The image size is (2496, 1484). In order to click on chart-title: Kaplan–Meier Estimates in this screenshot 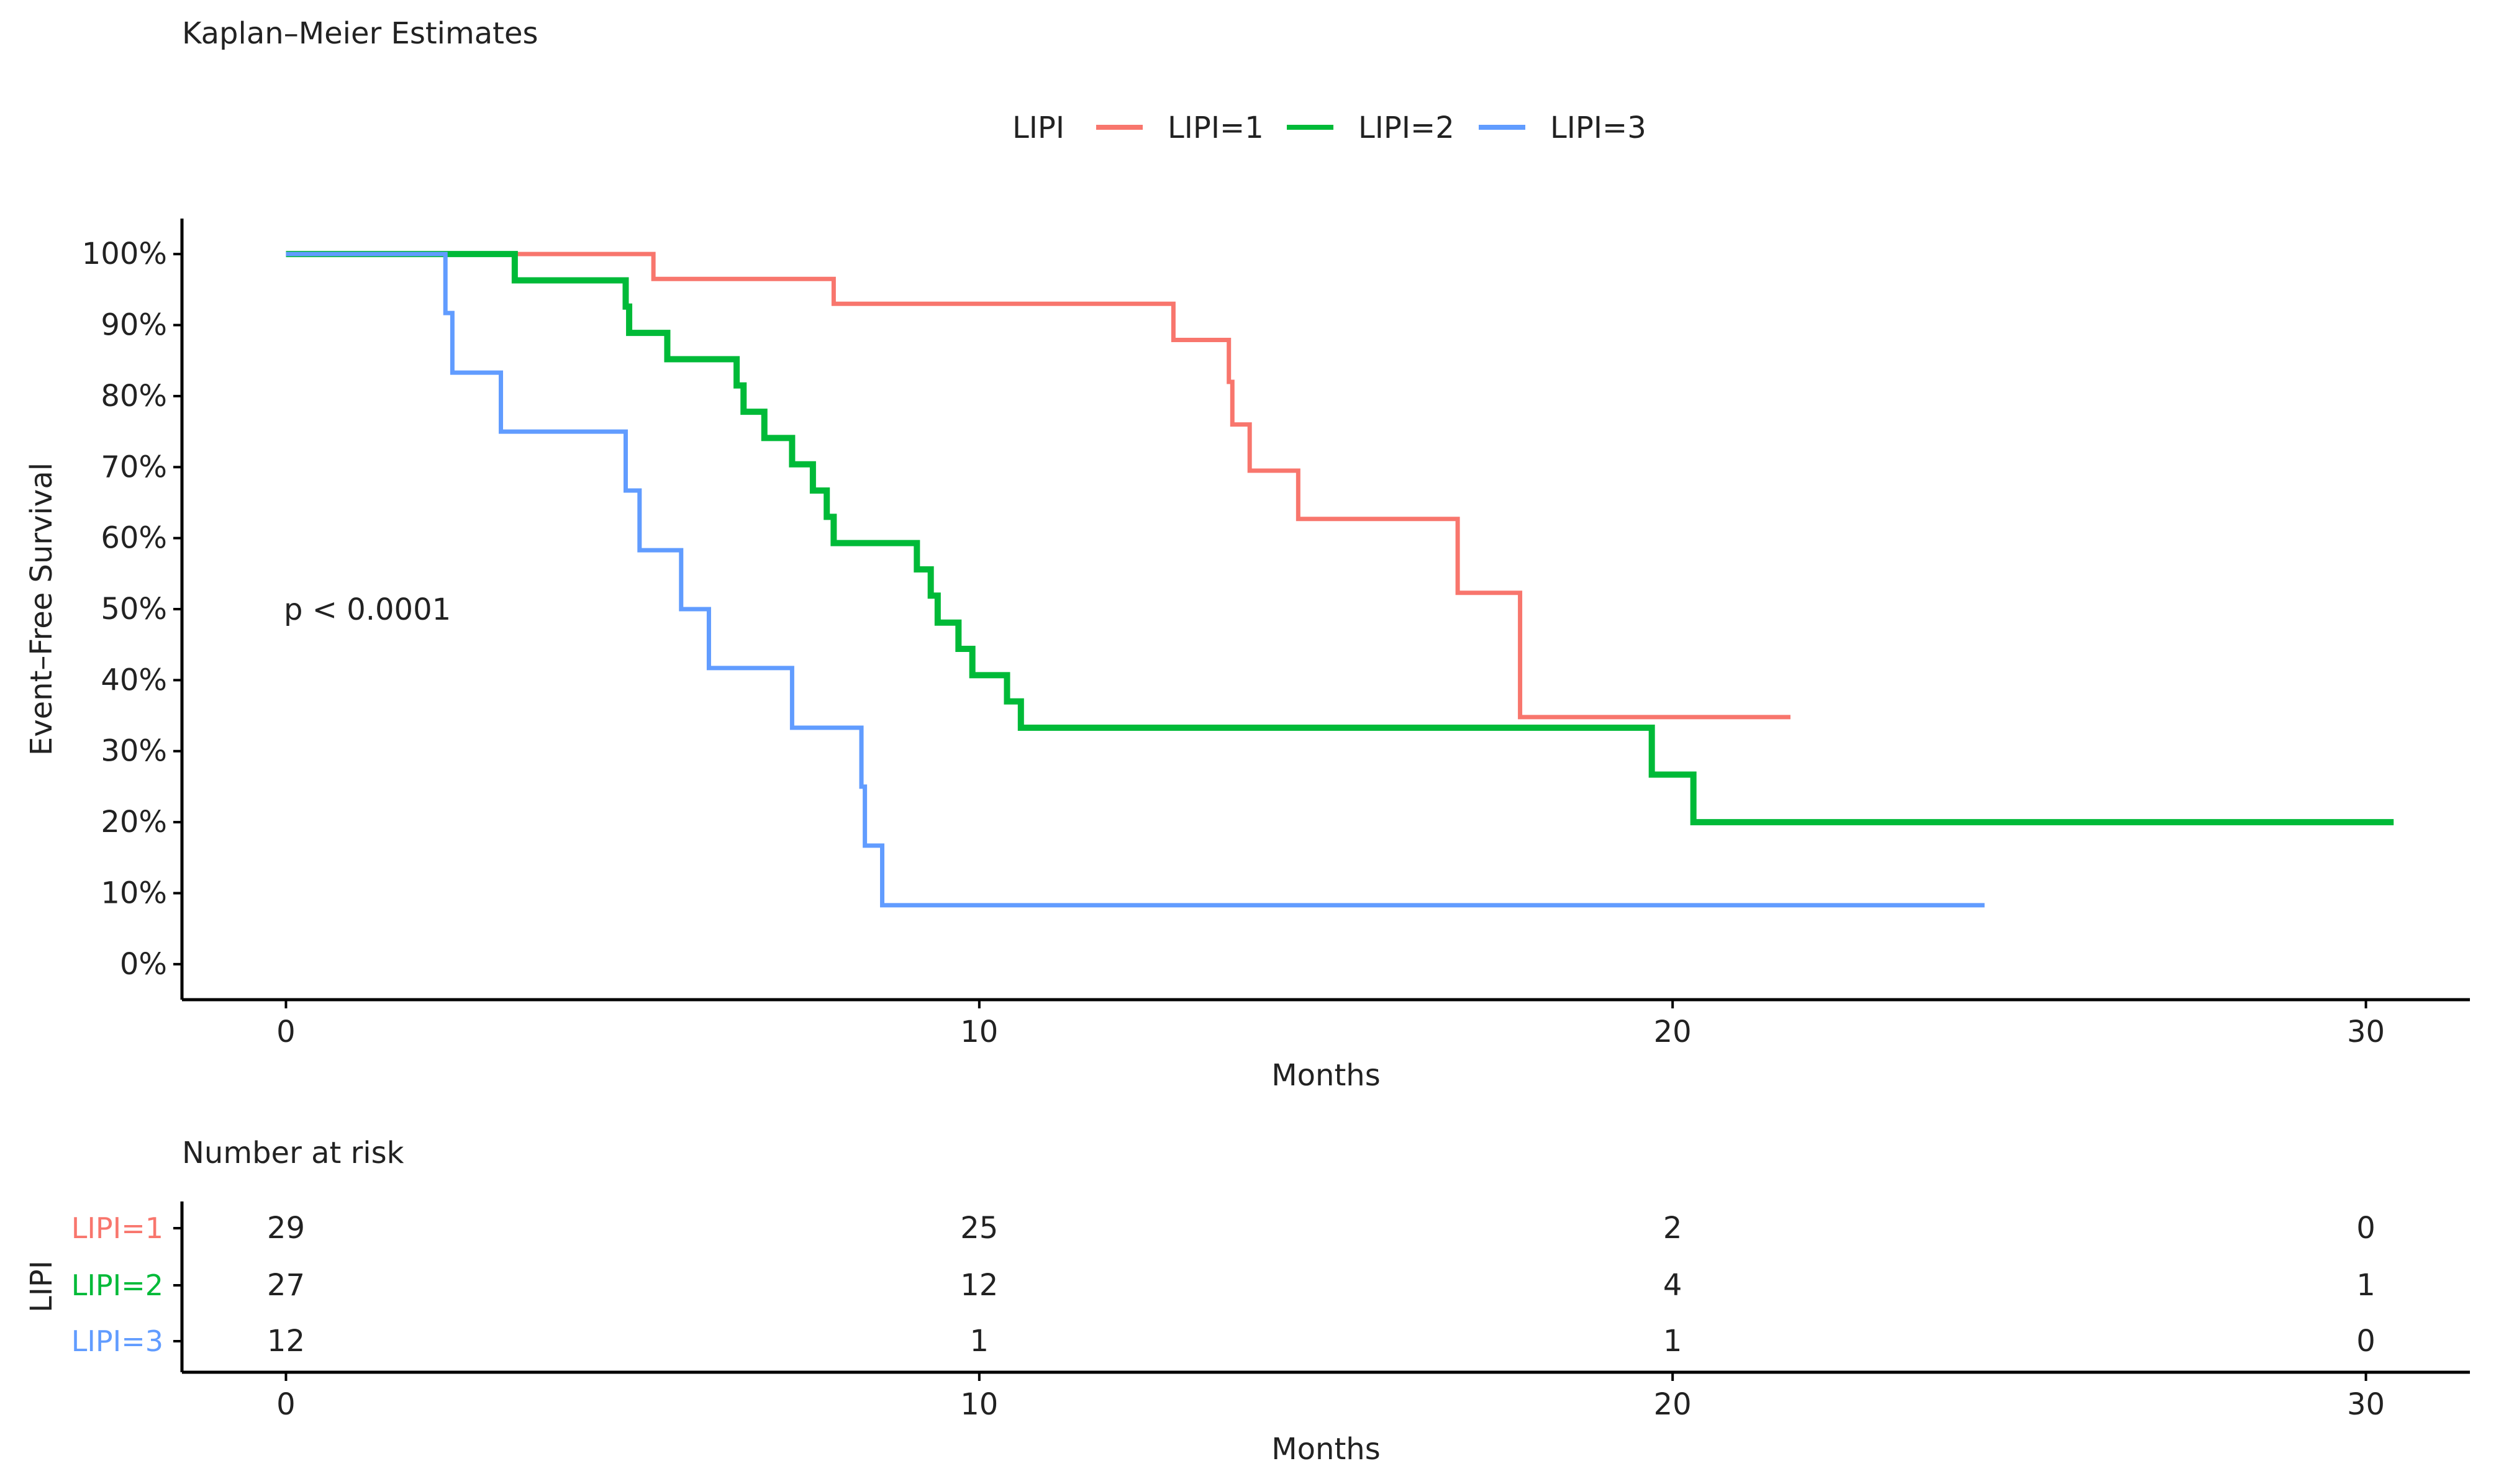, I will do `click(360, 33)`.